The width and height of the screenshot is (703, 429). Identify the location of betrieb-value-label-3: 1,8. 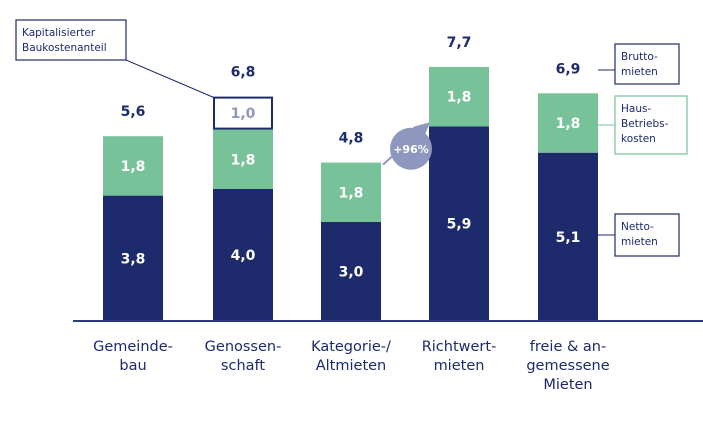
(459, 98).